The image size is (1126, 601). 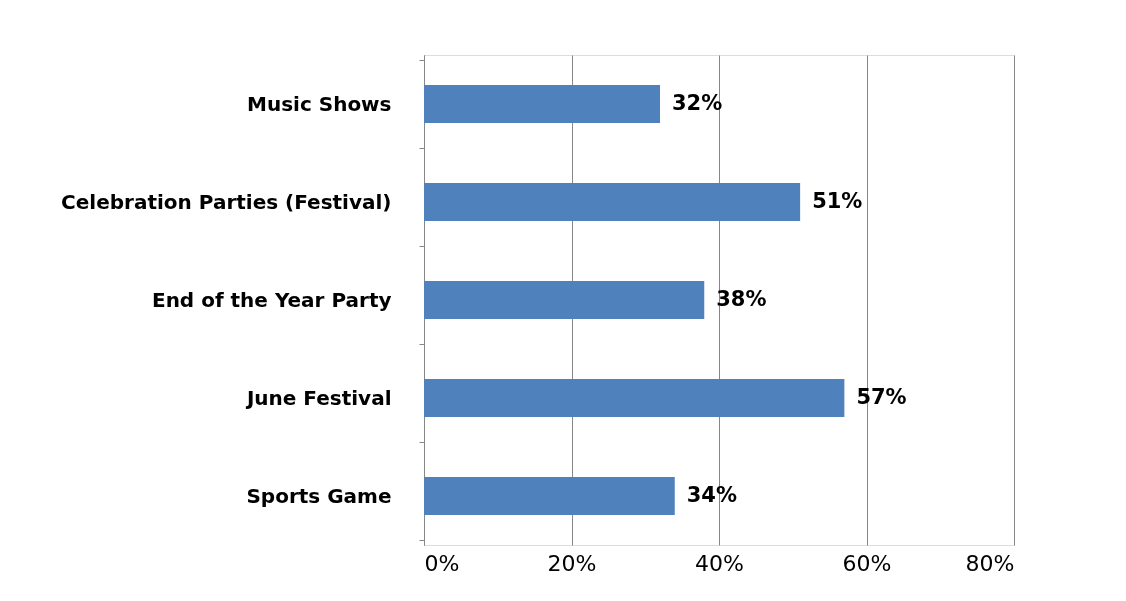 What do you see at coordinates (442, 563) in the screenshot?
I see `x-tick-label: 0%` at bounding box center [442, 563].